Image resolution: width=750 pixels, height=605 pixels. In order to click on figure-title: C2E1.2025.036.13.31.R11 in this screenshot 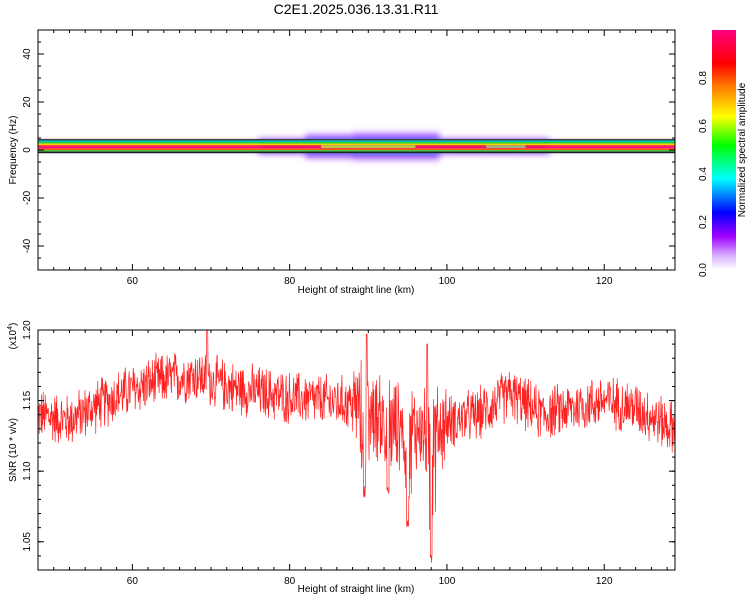, I will do `click(356, 9)`.